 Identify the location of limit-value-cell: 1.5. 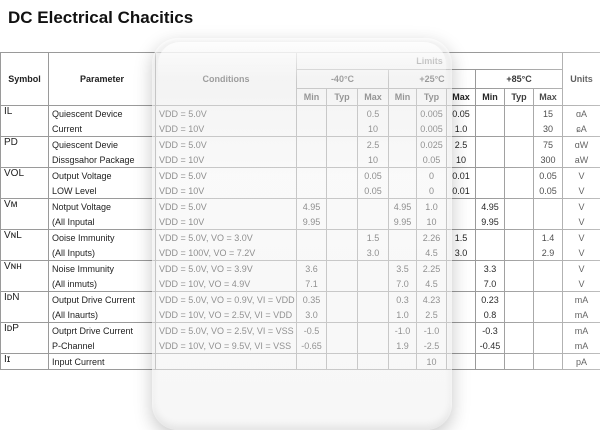
(373, 238).